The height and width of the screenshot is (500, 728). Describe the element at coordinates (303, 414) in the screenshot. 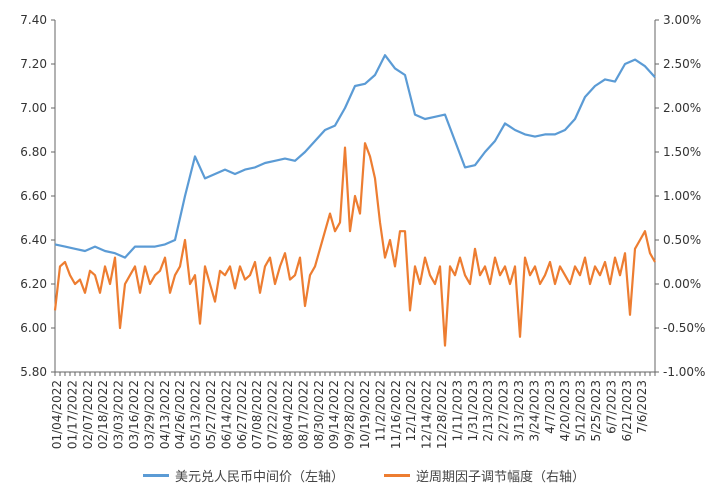

I see `x-tick-label: 08/17/2022` at that location.